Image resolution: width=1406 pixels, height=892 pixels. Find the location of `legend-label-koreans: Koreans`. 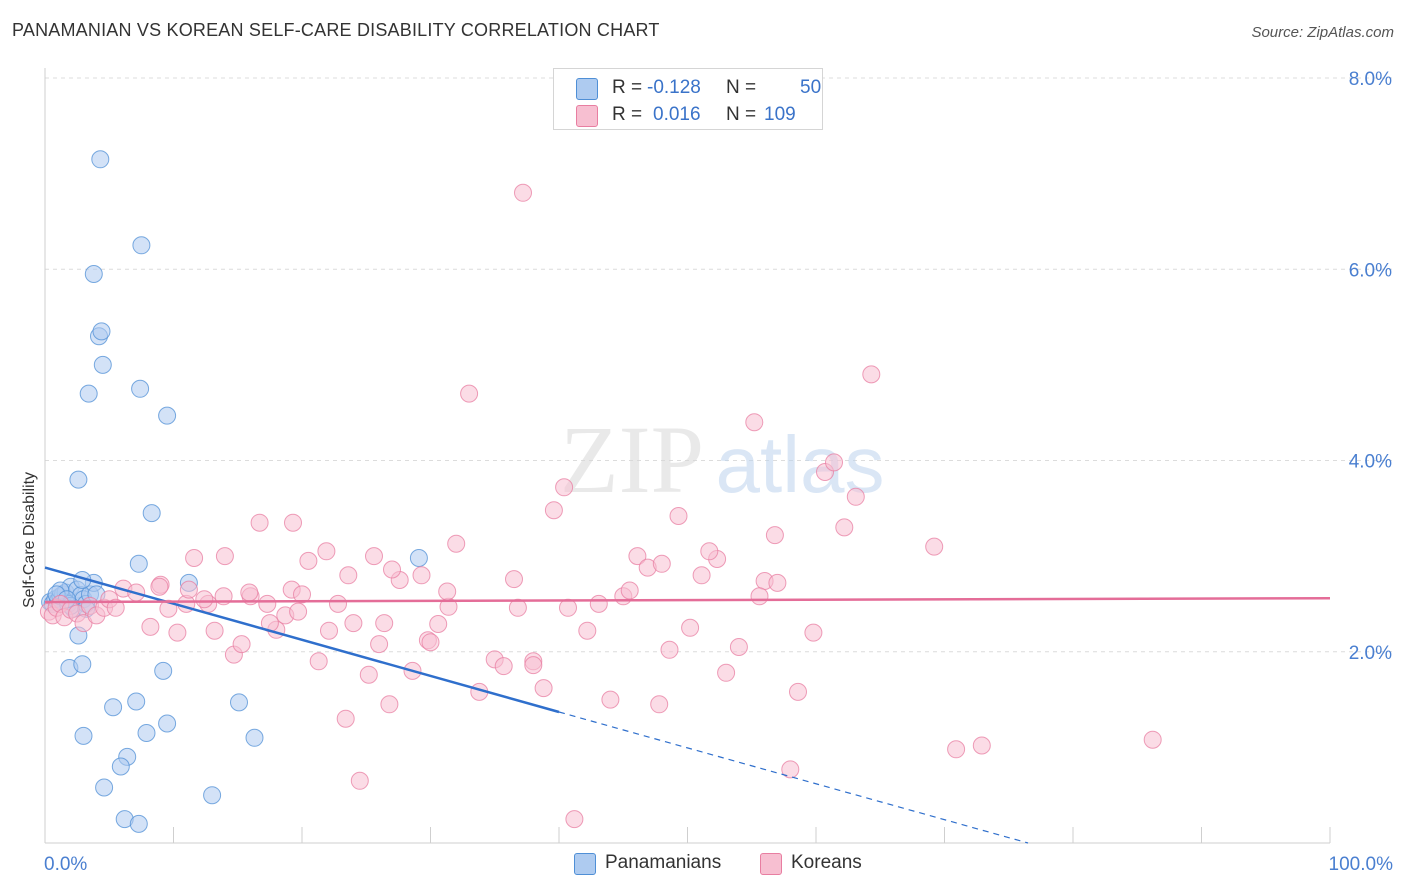

legend-label-koreans: Koreans is located at coordinates (826, 862).